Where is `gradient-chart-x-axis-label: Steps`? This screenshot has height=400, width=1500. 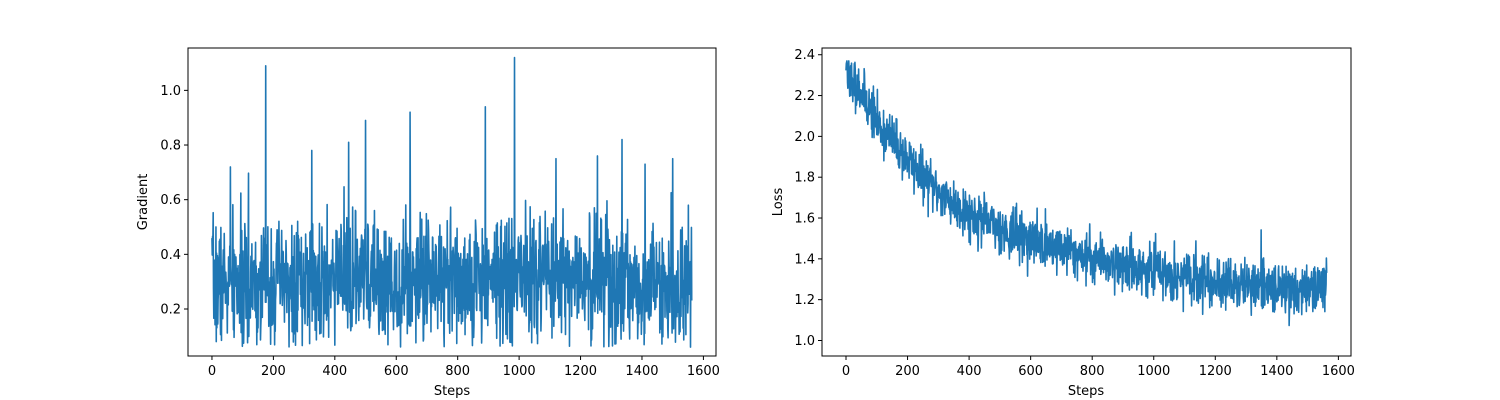 gradient-chart-x-axis-label: Steps is located at coordinates (452, 391).